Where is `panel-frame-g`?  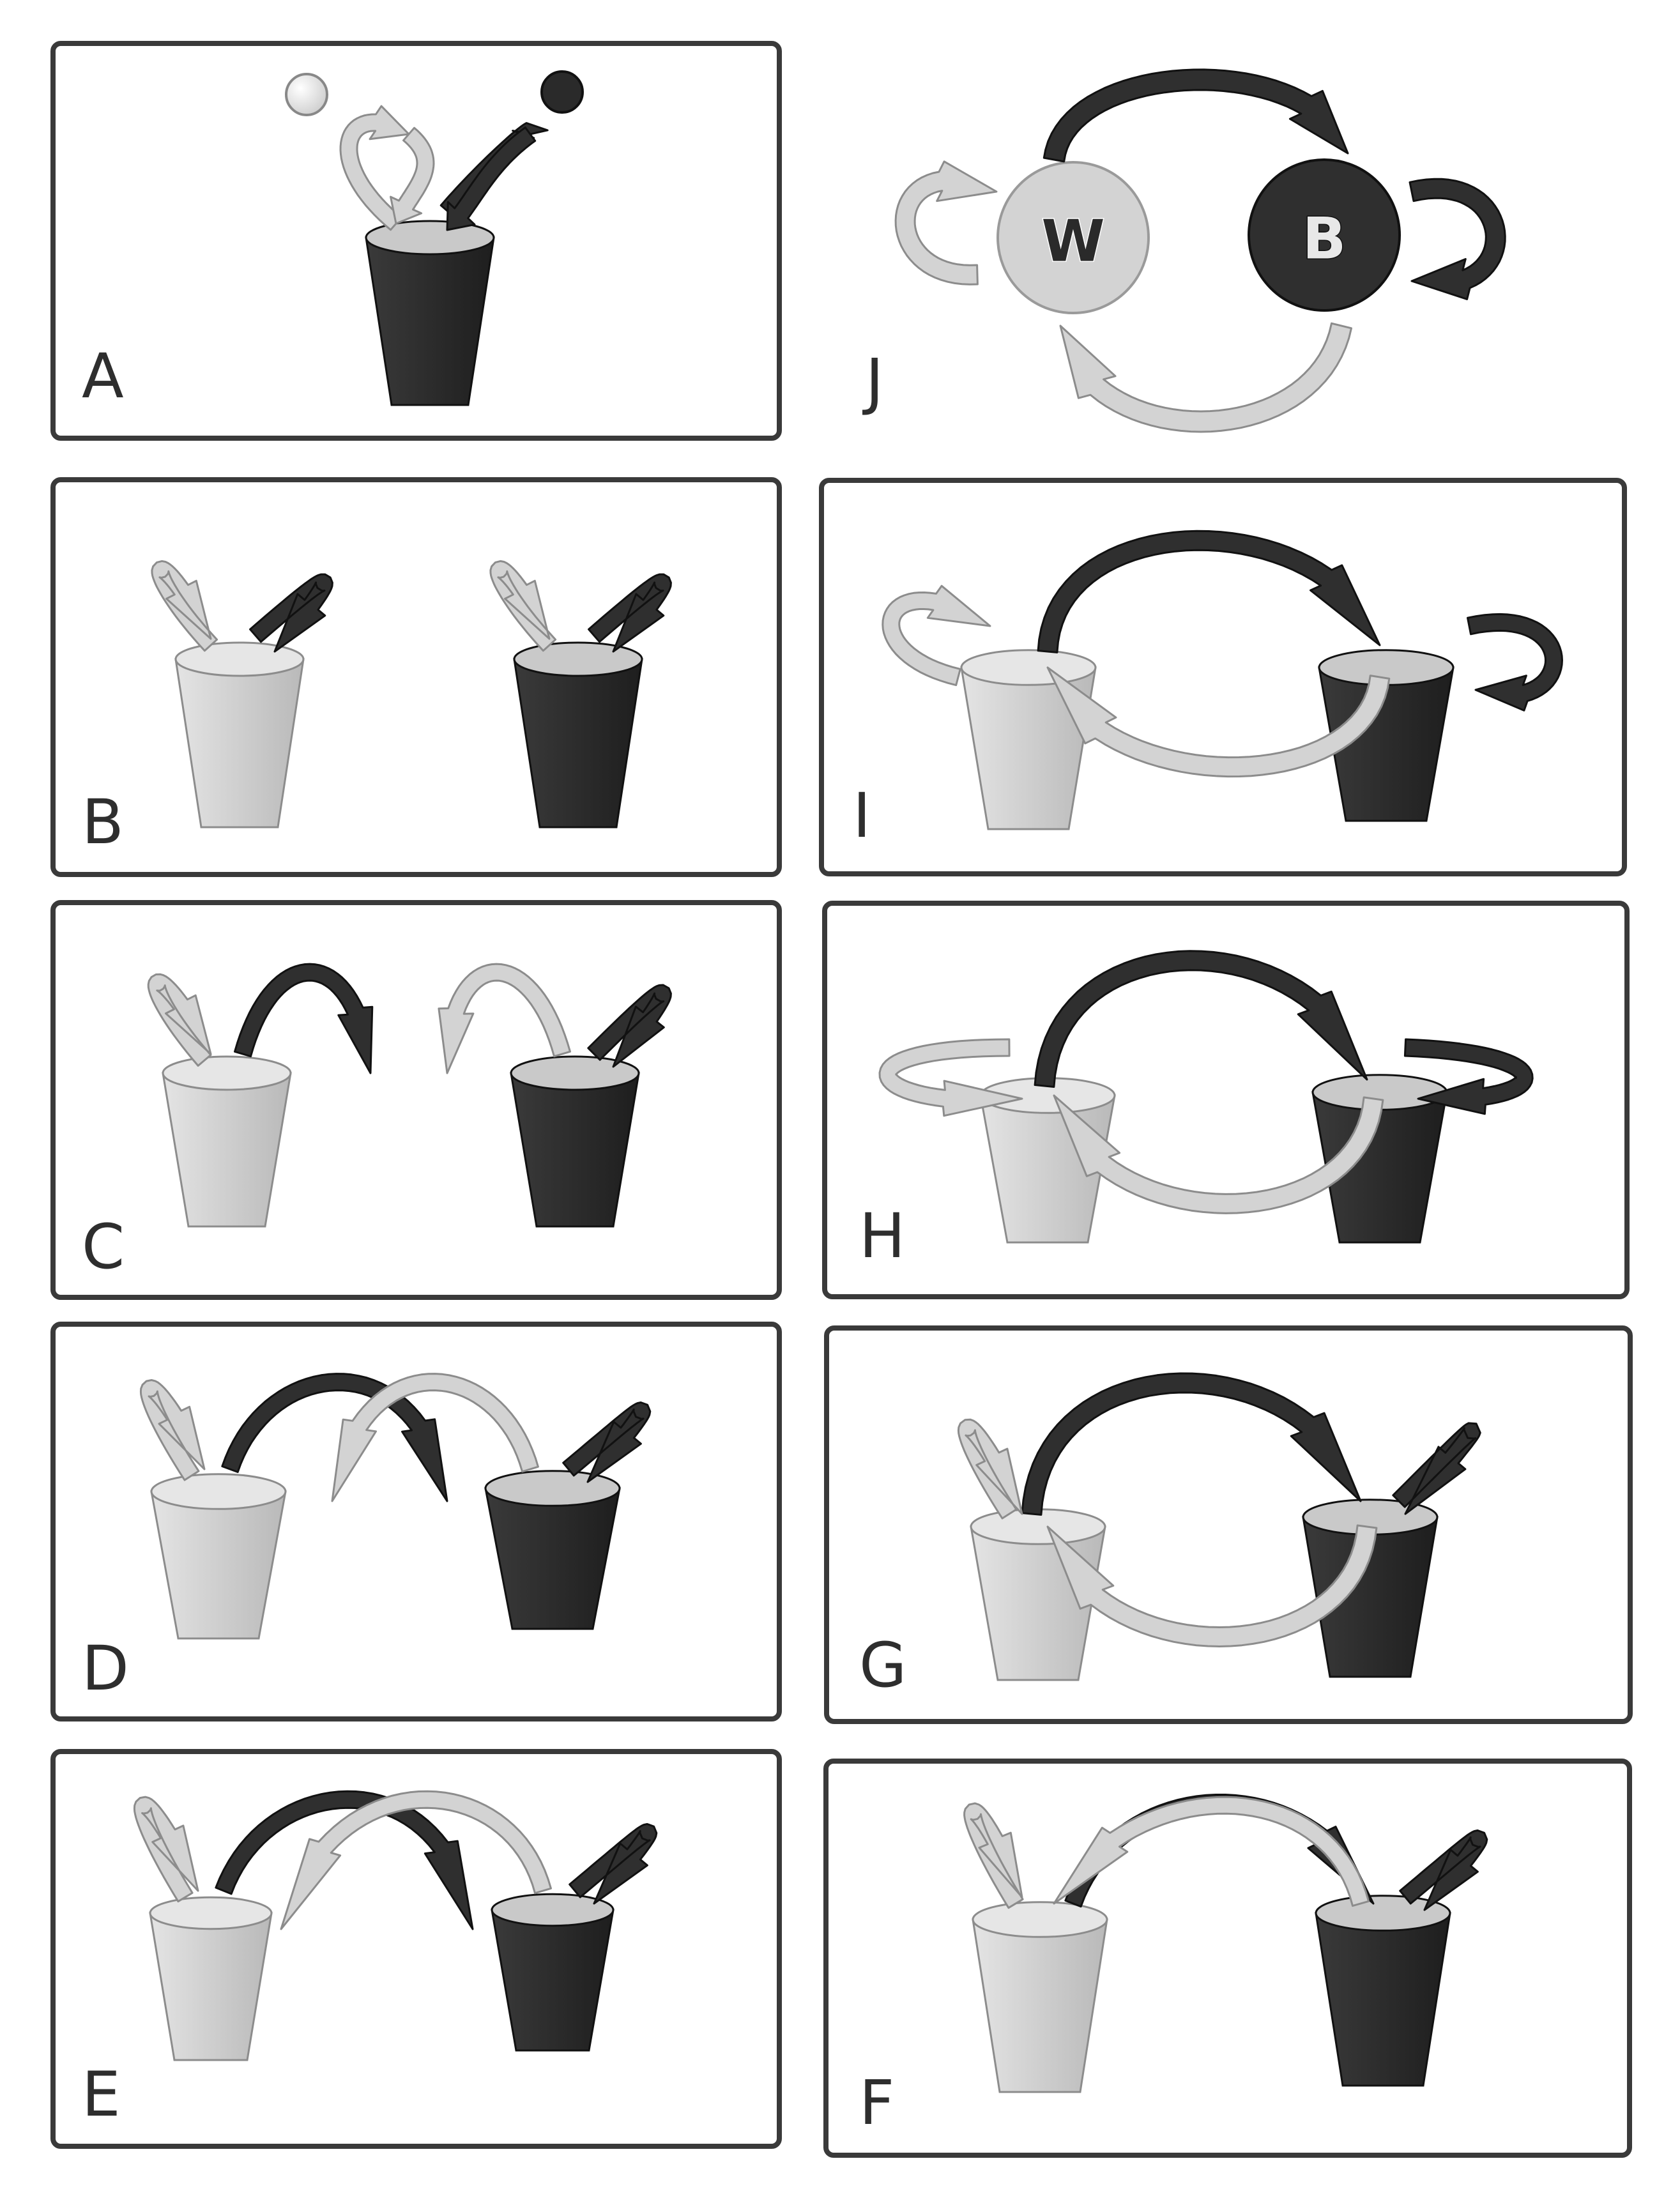 panel-frame-g is located at coordinates (1228, 1524).